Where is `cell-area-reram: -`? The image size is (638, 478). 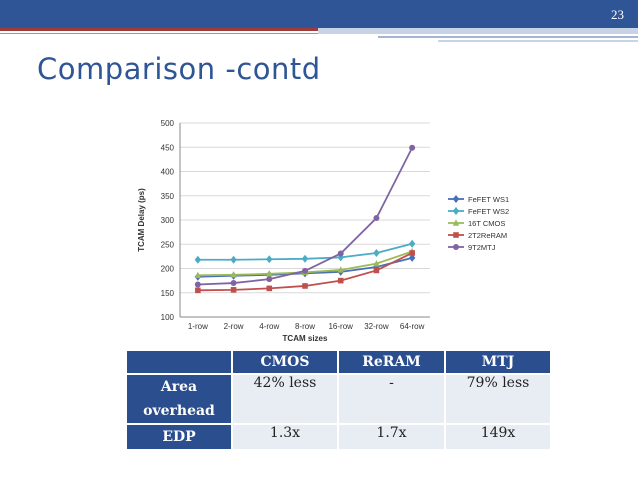 cell-area-reram: - is located at coordinates (391, 399).